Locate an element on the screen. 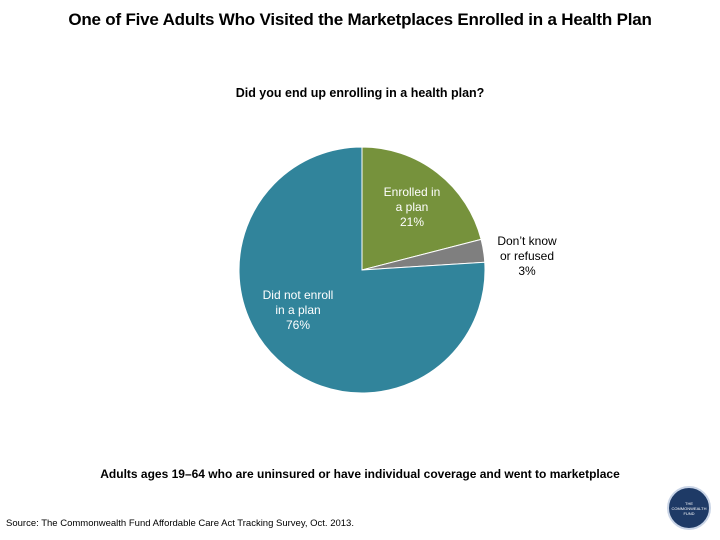 Image resolution: width=720 pixels, height=540 pixels. slice-label-enrolled: Enrolled in a plan 21% is located at coordinates (412, 207).